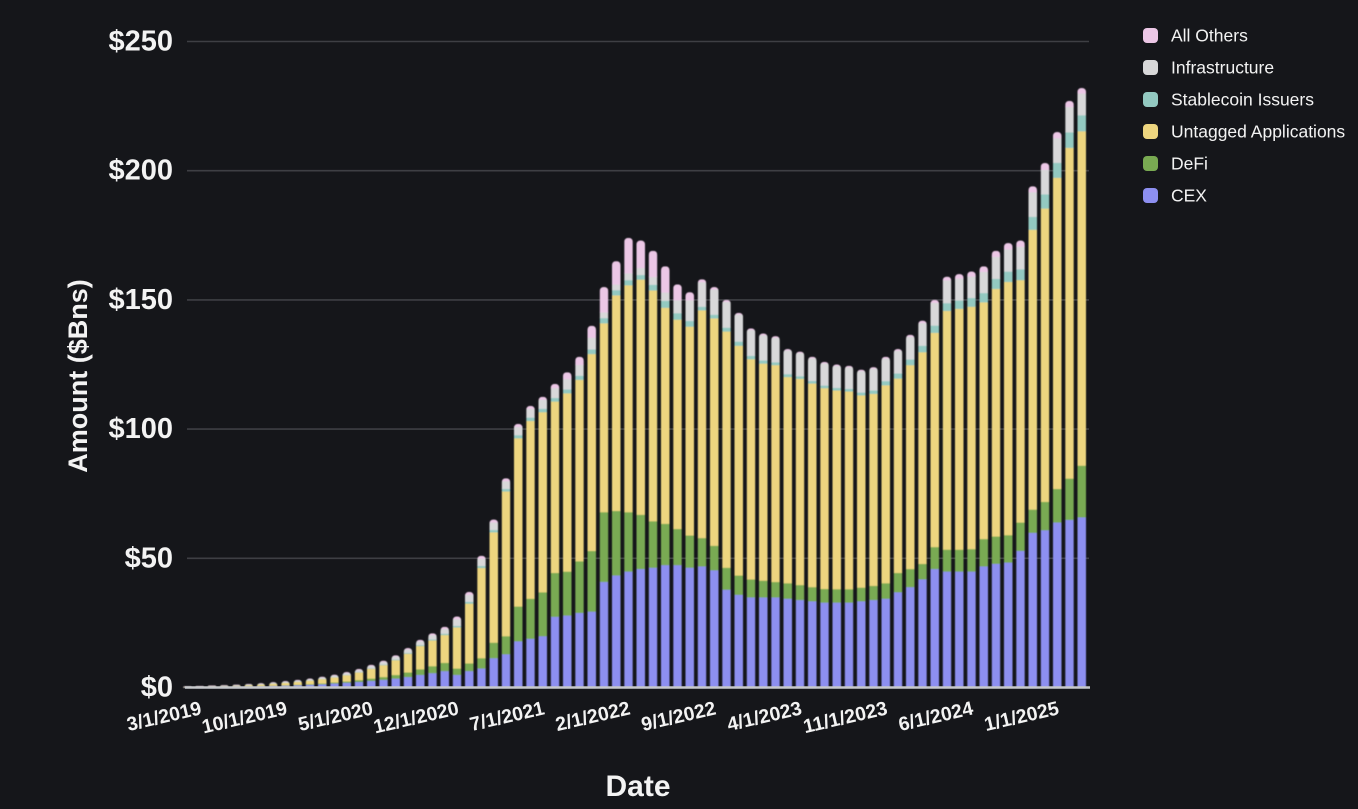  Describe the element at coordinates (157, 688) in the screenshot. I see `svg-text: $0` at that location.